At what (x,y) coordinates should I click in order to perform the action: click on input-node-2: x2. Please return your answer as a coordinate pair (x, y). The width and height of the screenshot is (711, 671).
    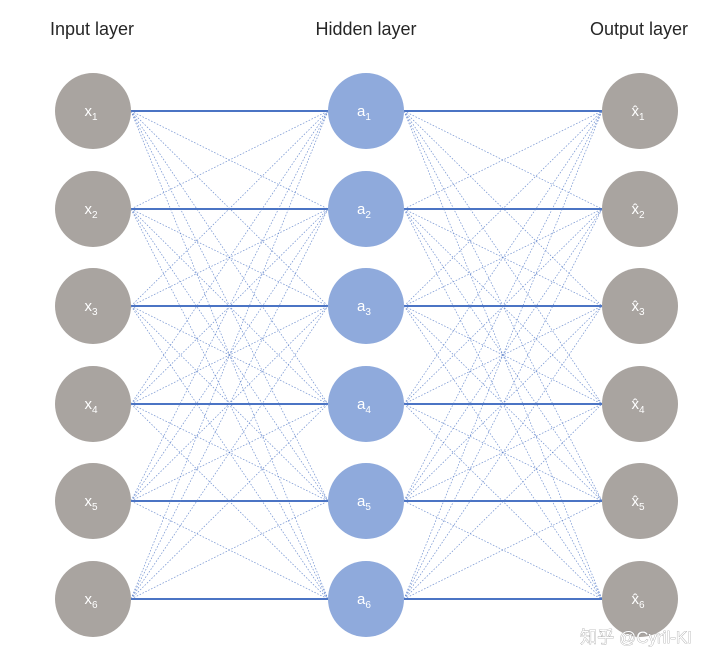
    Looking at the image, I should click on (93, 209).